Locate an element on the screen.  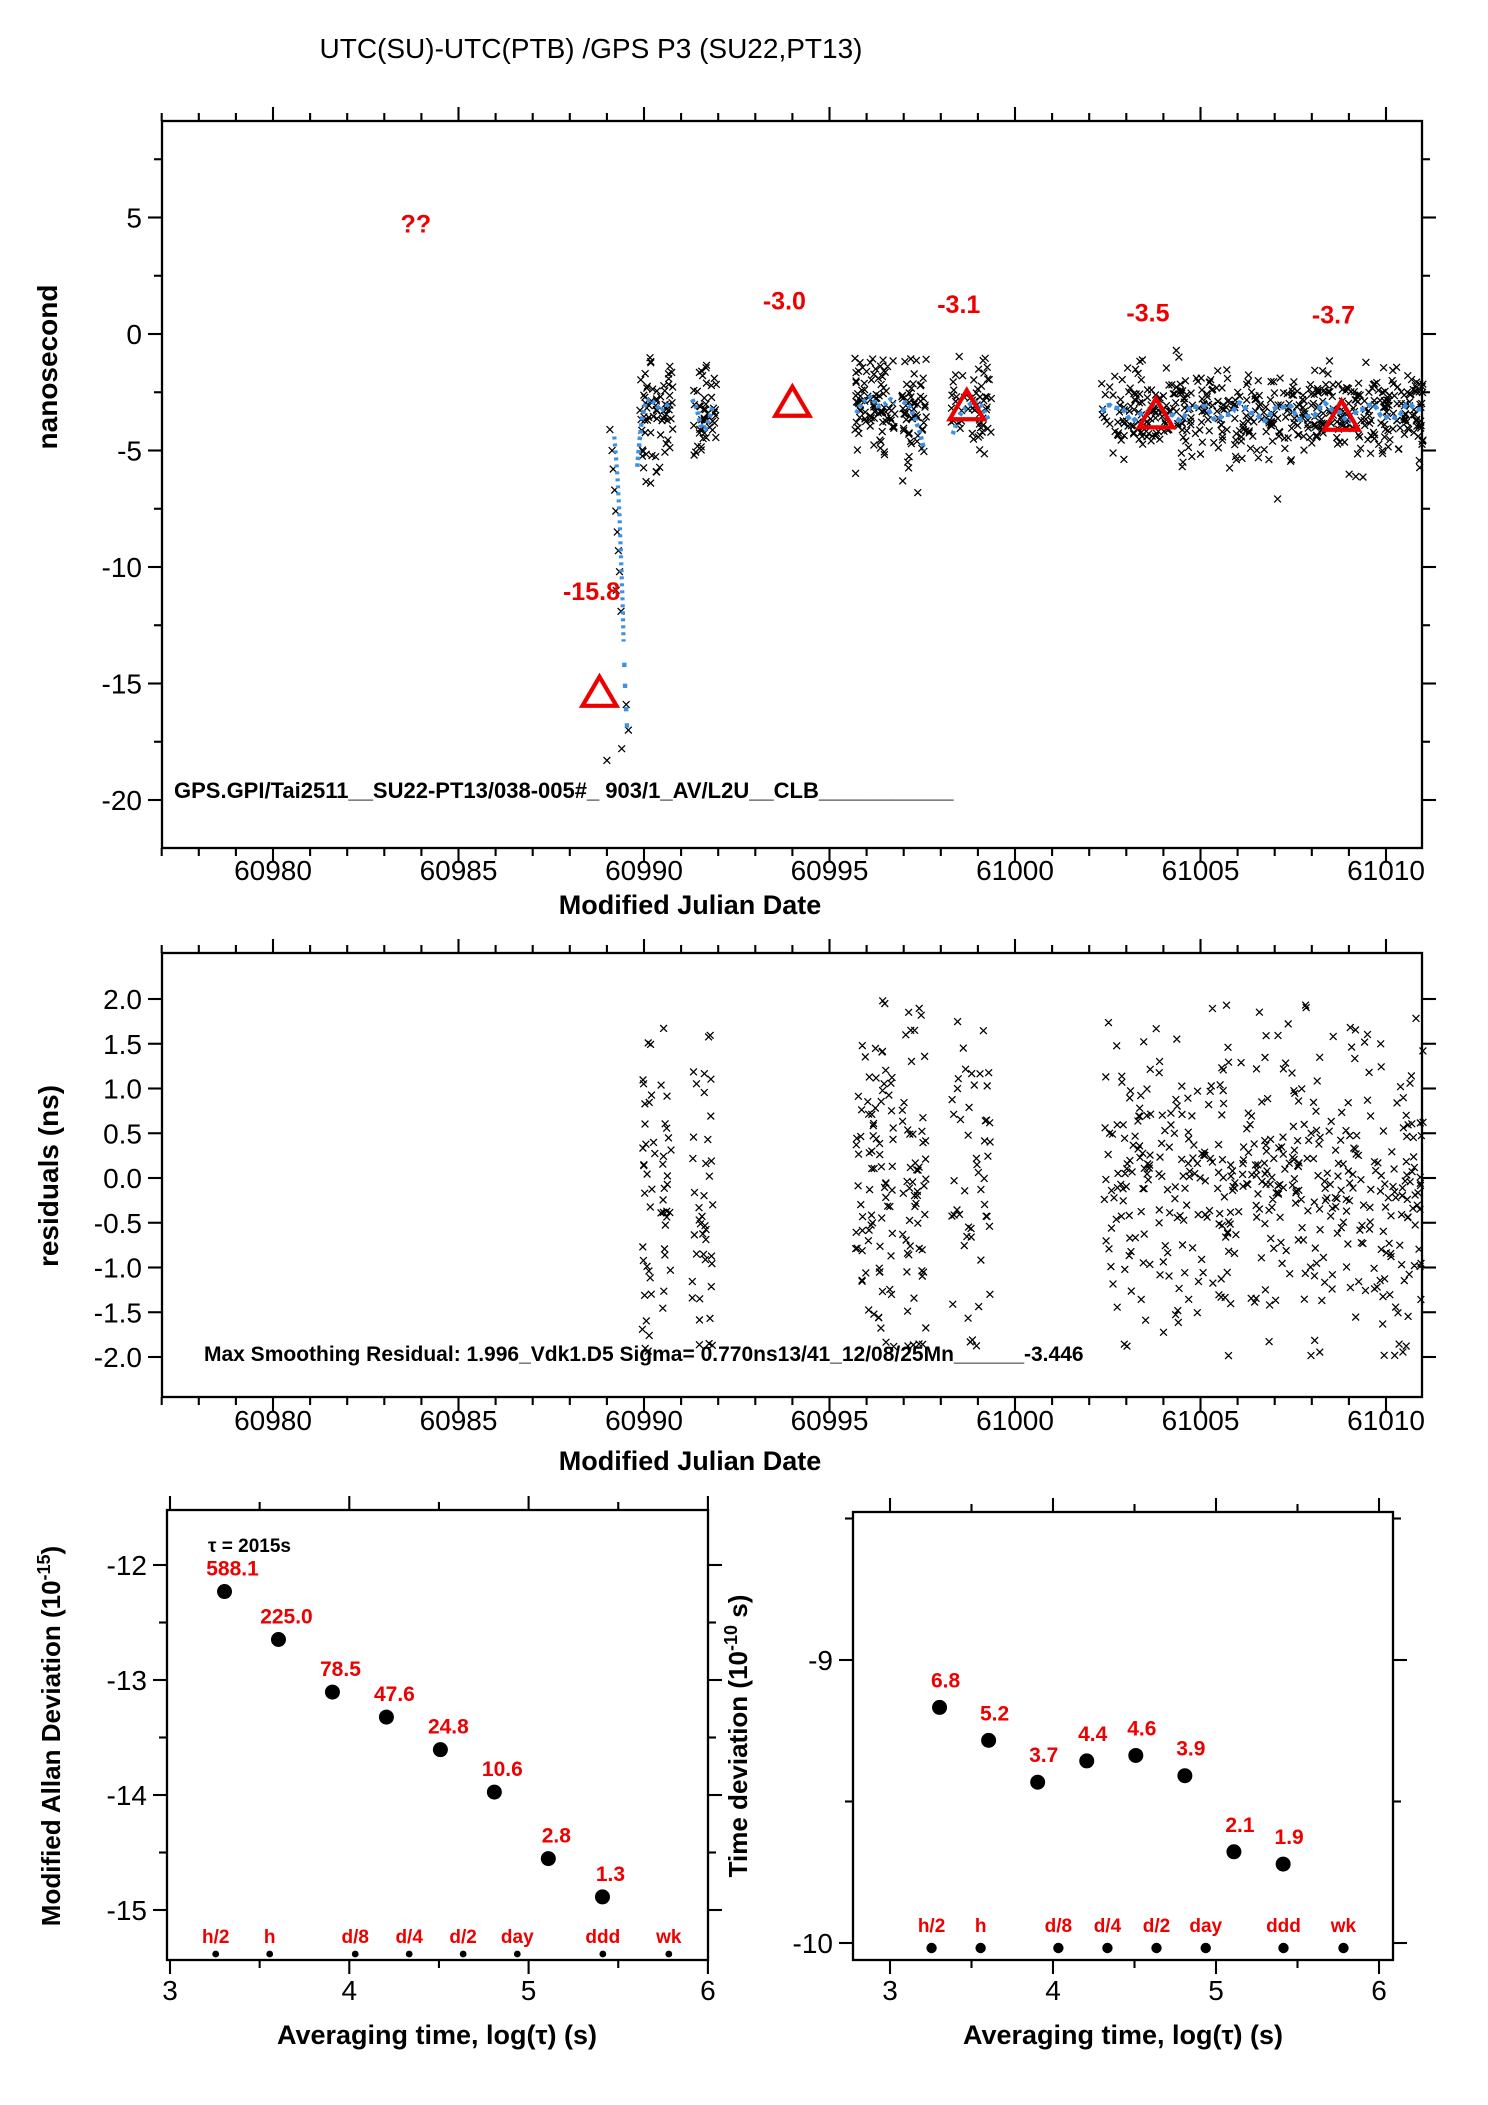
calibration-triangle-label: -3.1 is located at coordinates (958, 305).